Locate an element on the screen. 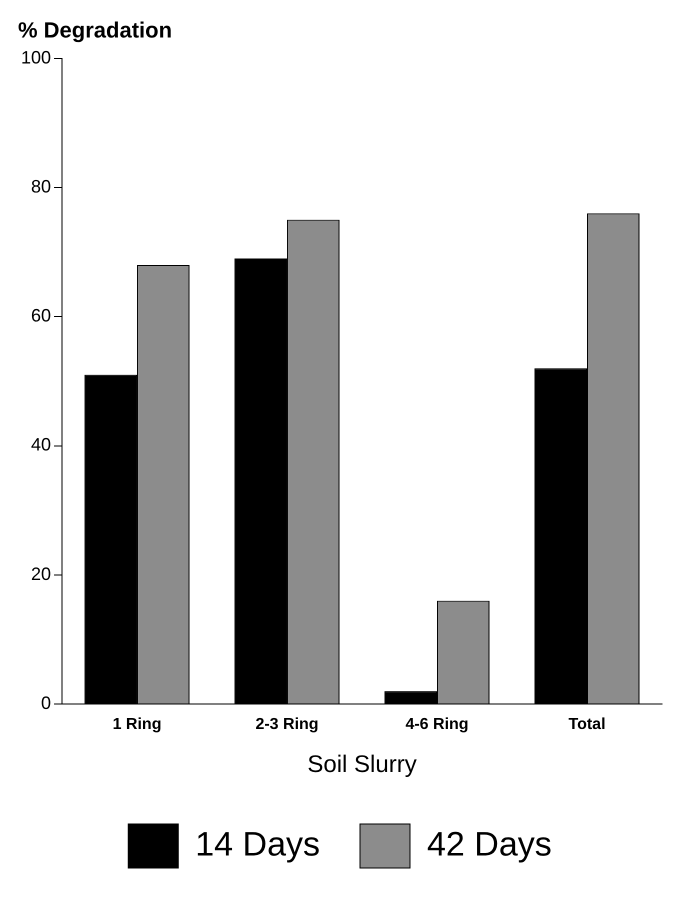  x-tick-label: Total is located at coordinates (587, 725).